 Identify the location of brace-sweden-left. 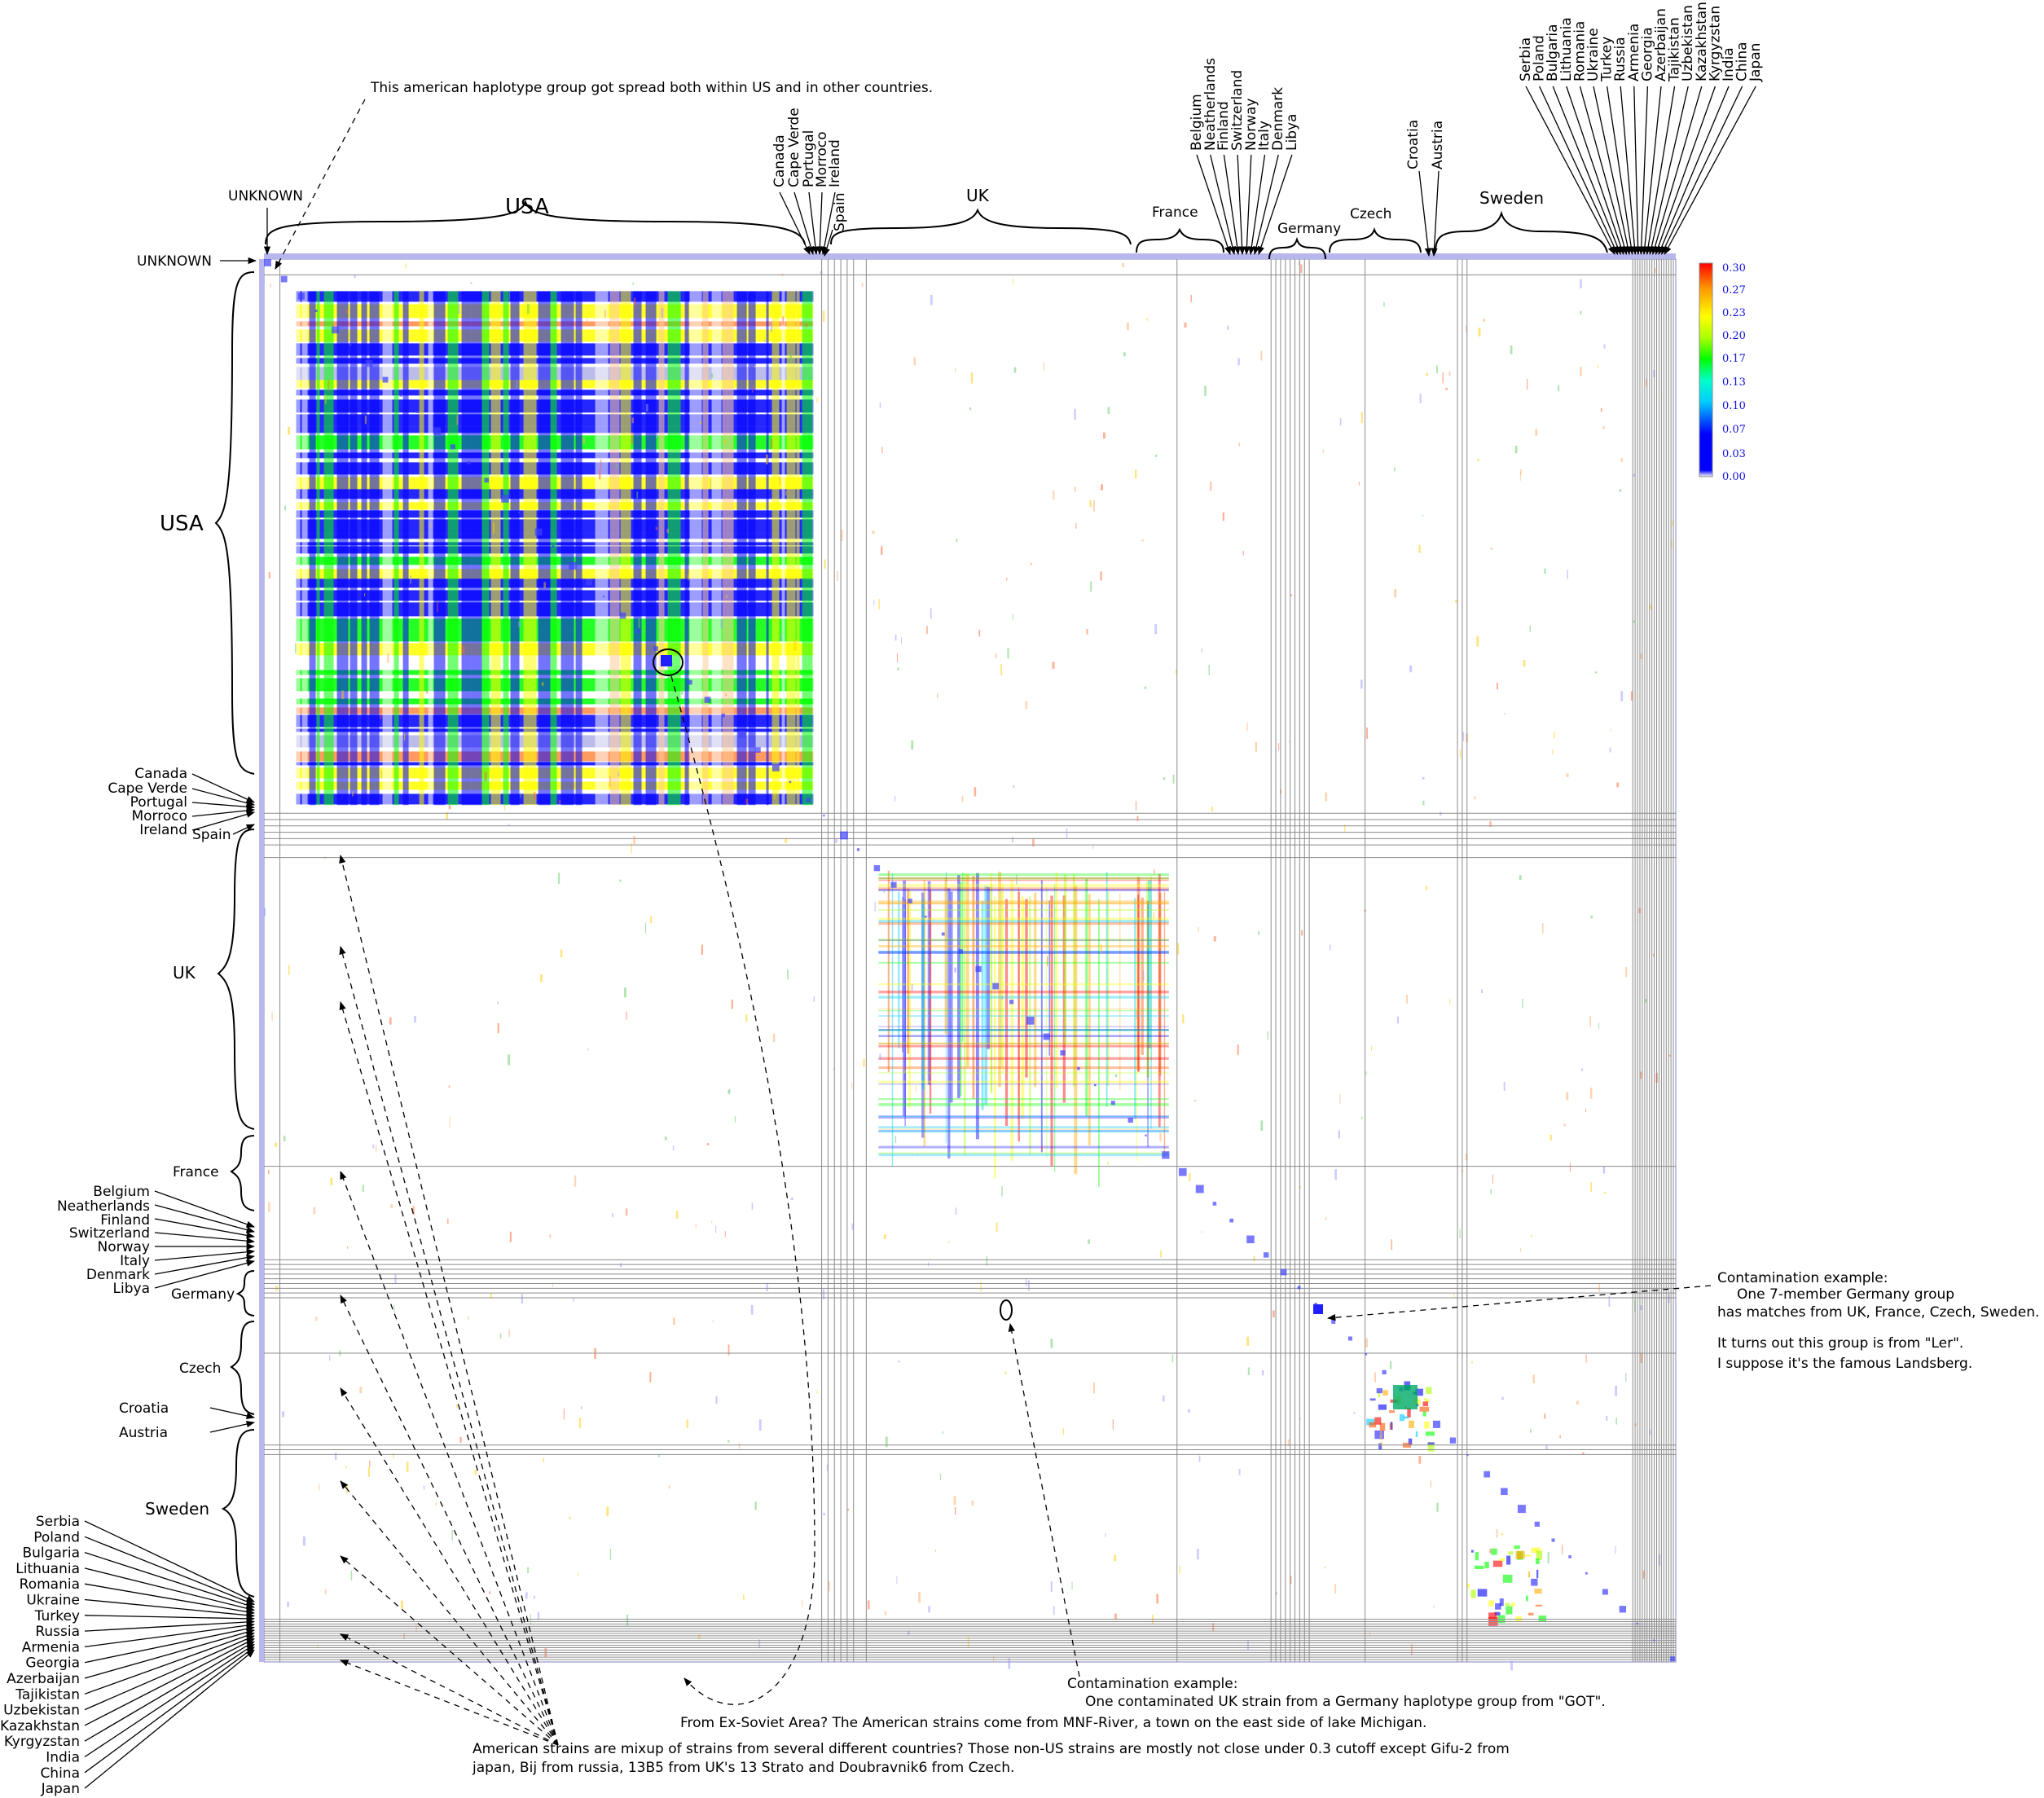
(238, 1513).